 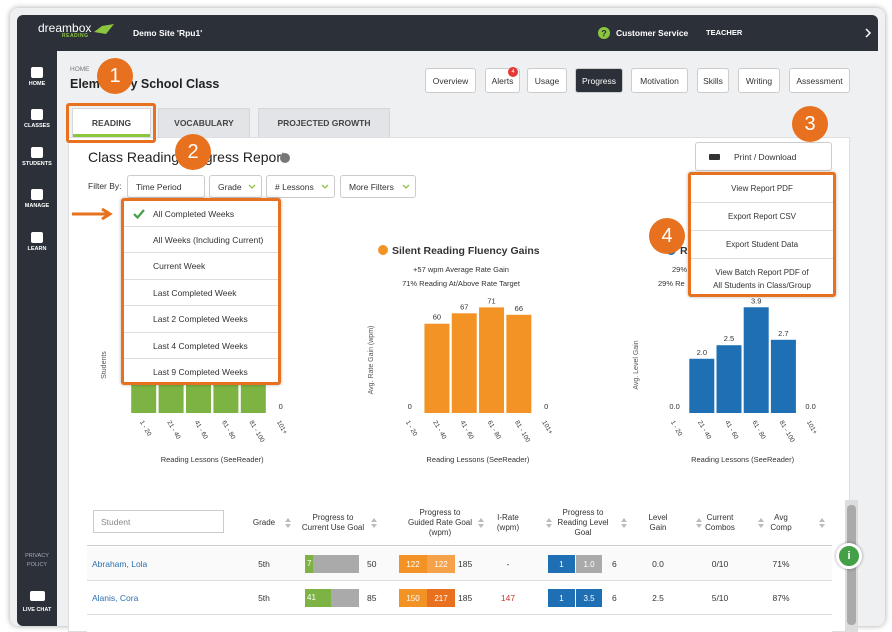 I want to click on x-tick-label: 21 - 40, so click(x=439, y=430).